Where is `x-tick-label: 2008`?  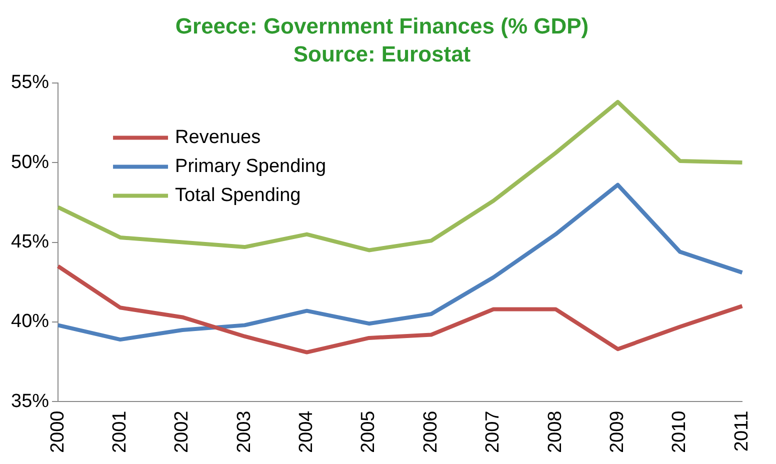
x-tick-label: 2008 is located at coordinates (555, 432).